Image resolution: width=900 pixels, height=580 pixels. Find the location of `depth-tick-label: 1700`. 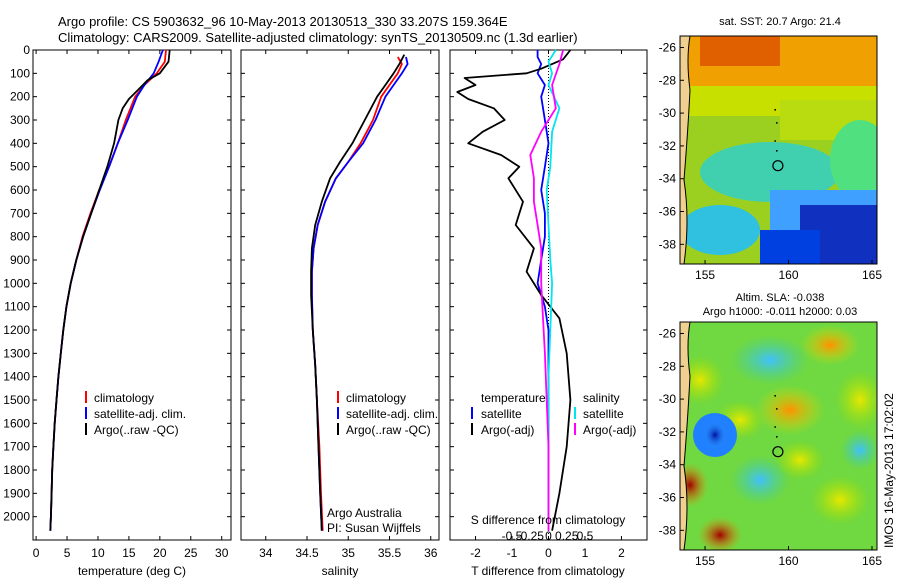

depth-tick-label: 1700 is located at coordinates (16, 447).